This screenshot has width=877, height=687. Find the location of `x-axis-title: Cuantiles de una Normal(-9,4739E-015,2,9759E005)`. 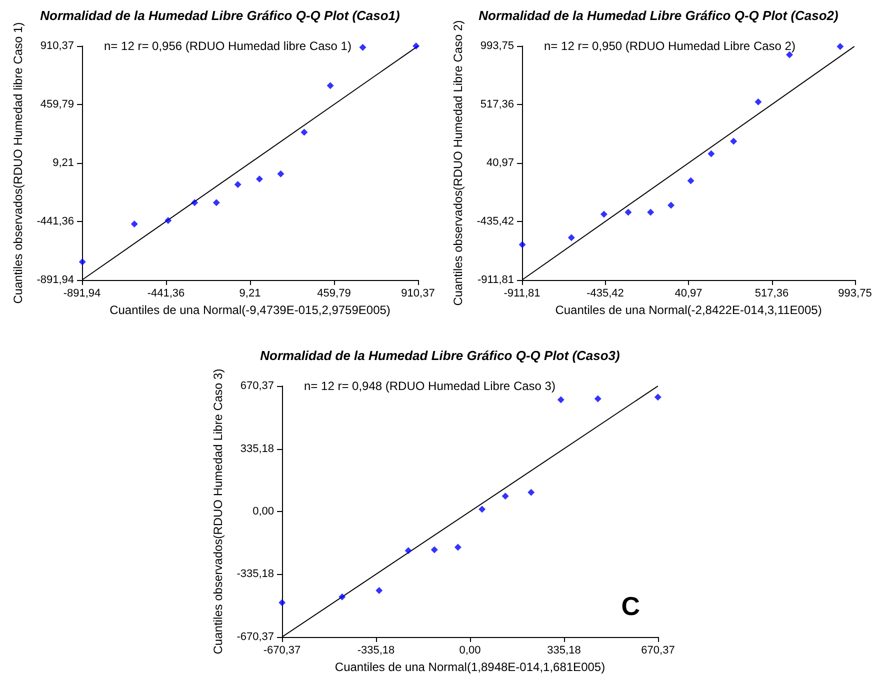

x-axis-title: Cuantiles de una Normal(-9,4739E-015,2,9759E005) is located at coordinates (250, 310).